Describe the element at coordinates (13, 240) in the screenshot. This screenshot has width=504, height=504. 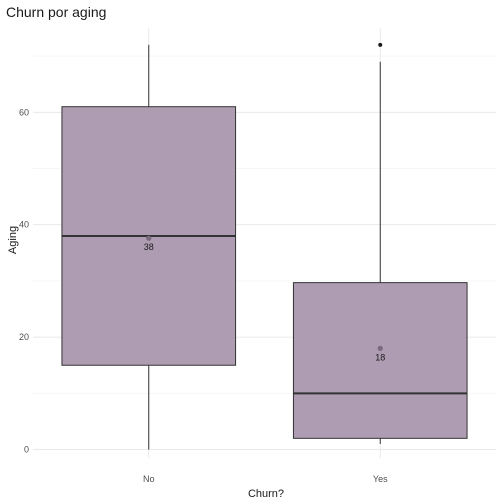
I see `y-axis-label: Aging` at that location.